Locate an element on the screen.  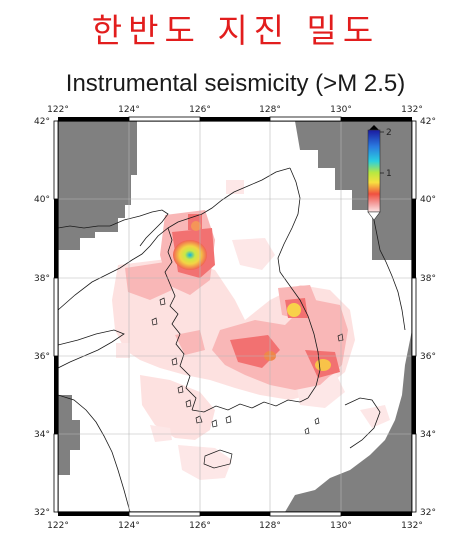
map-title: Instrumental seismicity (>M 2.5) is located at coordinates (235, 83).